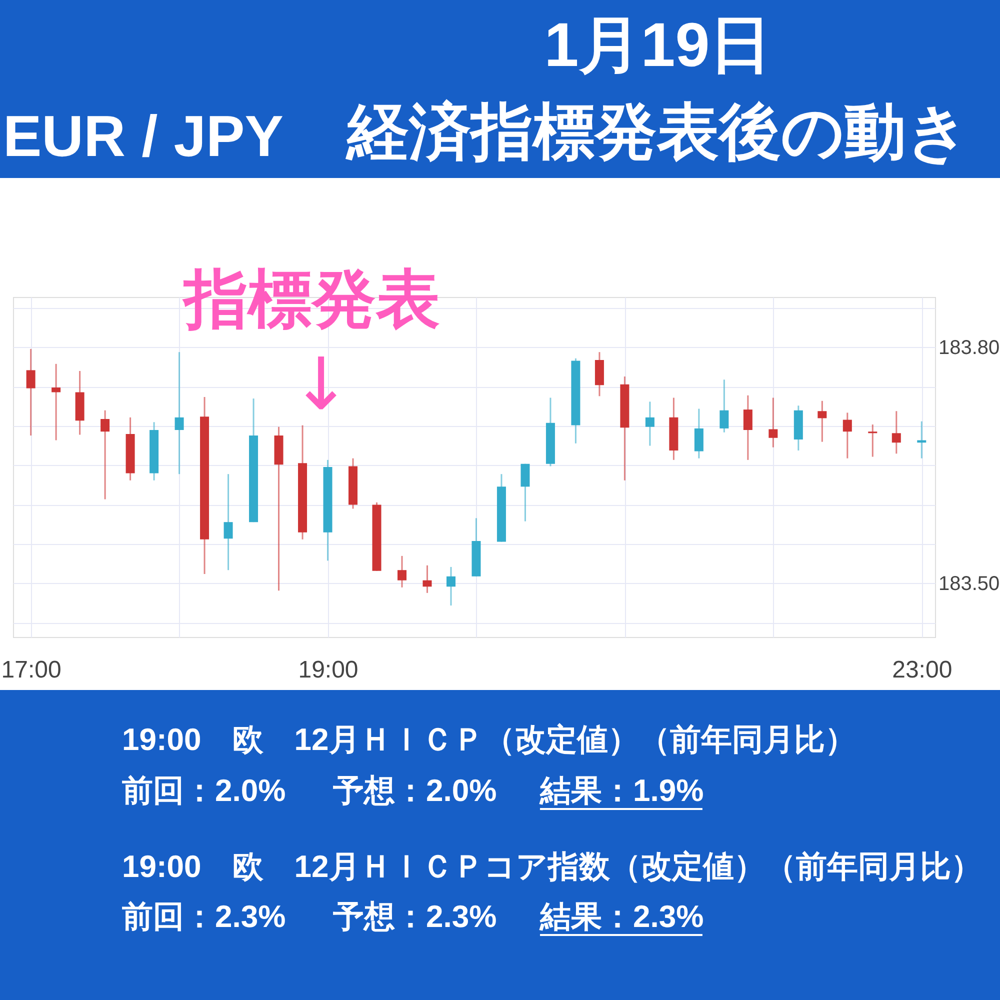  I want to click on text: 前回：2.3%, so click(204, 916).